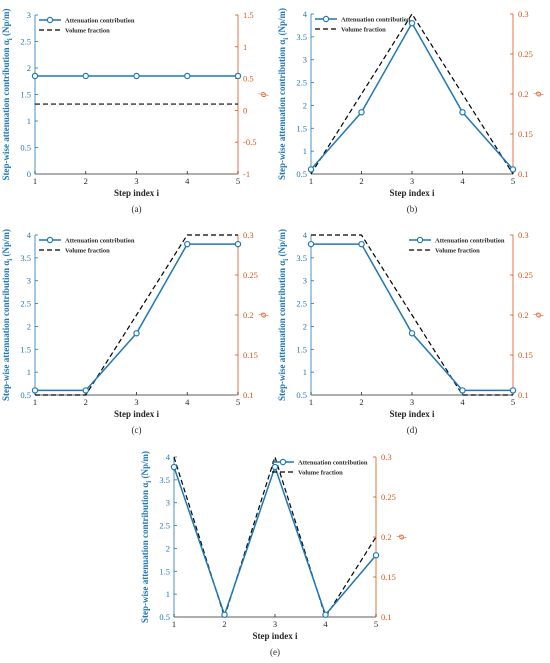  Describe the element at coordinates (412, 430) in the screenshot. I see `panel-label: (d)` at that location.